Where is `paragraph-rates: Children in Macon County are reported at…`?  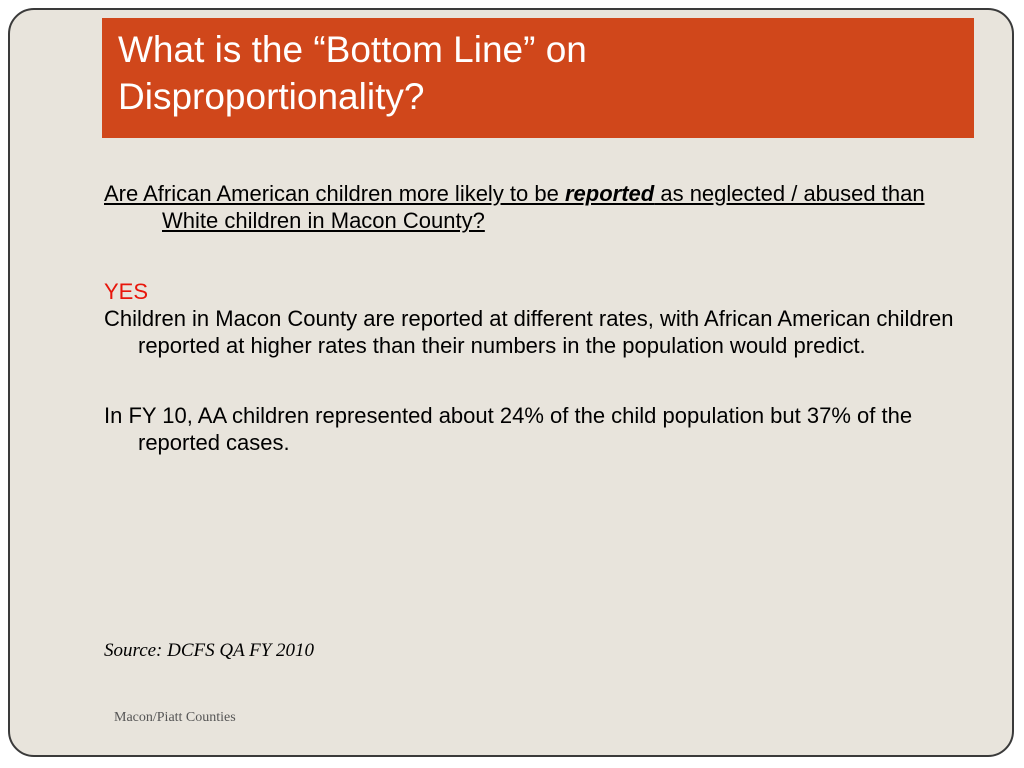
paragraph-rates: Children in Macon County are reported at… is located at coordinates (529, 332).